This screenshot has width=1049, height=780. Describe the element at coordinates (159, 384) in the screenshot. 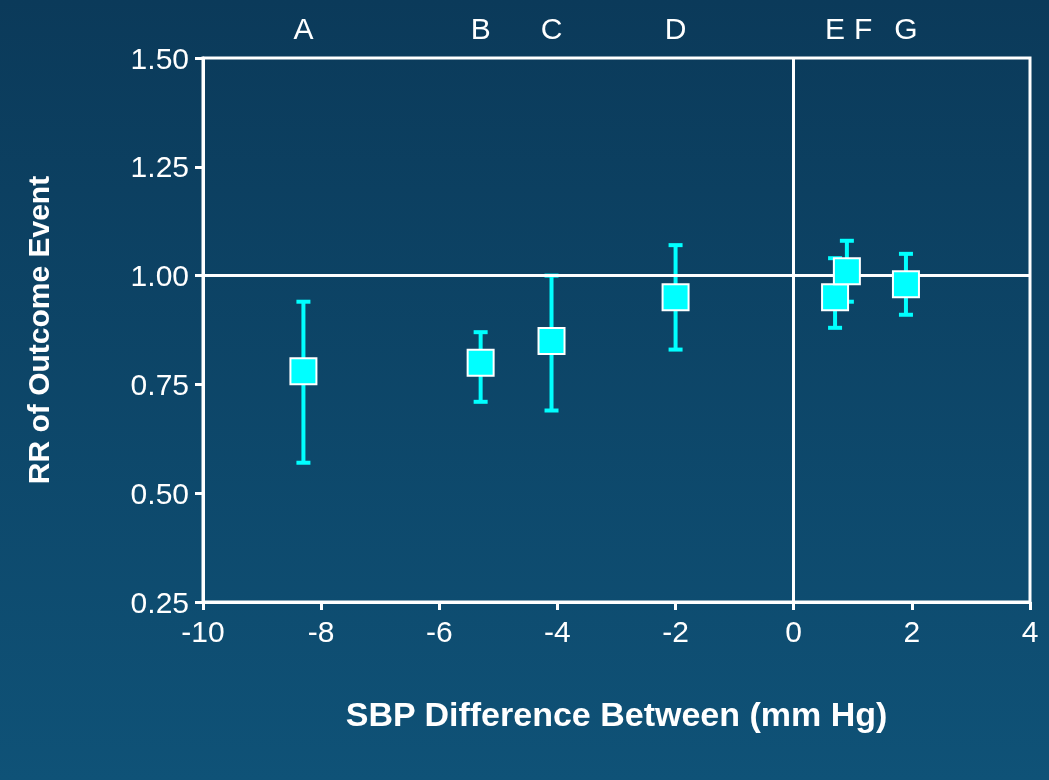

I see `y-tick-label: 0.75` at that location.